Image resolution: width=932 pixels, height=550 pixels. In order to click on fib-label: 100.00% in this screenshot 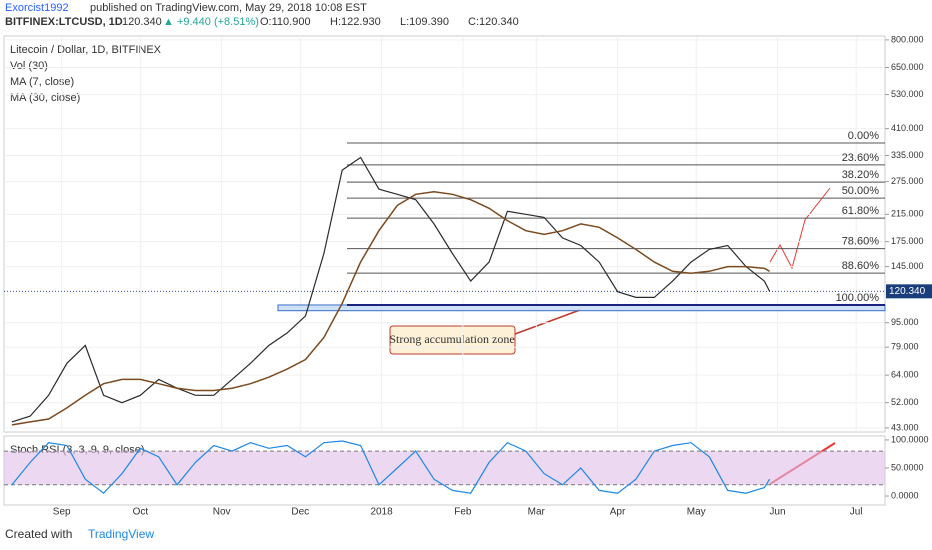, I will do `click(858, 298)`.